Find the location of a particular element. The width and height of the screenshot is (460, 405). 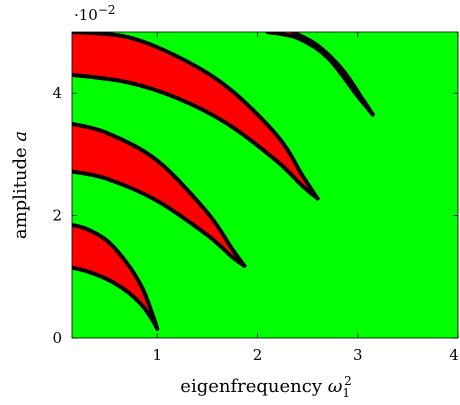

x-tick-label: 3 is located at coordinates (358, 355).